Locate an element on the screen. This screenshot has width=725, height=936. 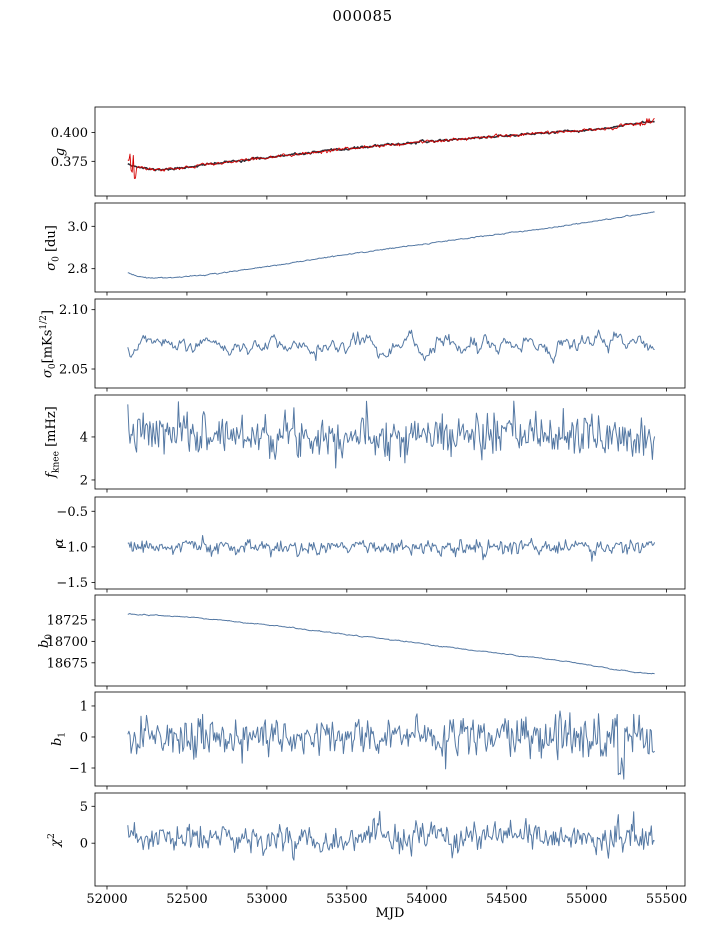
x-tick-label: 55000 is located at coordinates (586, 899).